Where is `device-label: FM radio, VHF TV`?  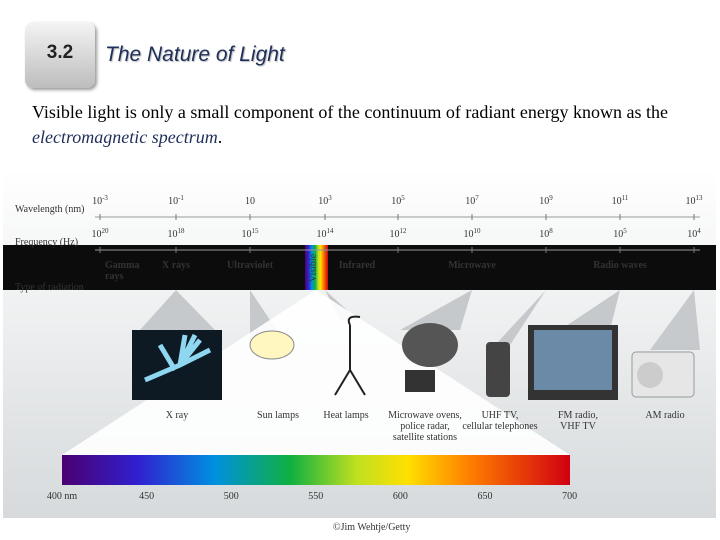
device-label: FM radio, VHF TV is located at coordinates (578, 421).